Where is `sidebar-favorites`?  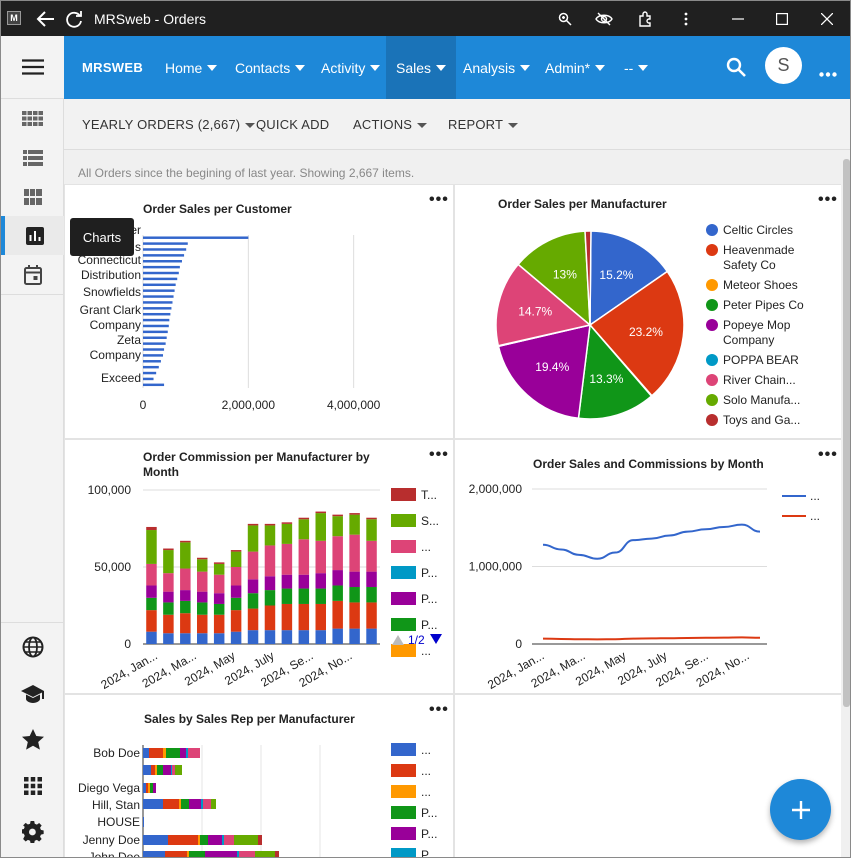 sidebar-favorites is located at coordinates (32, 739).